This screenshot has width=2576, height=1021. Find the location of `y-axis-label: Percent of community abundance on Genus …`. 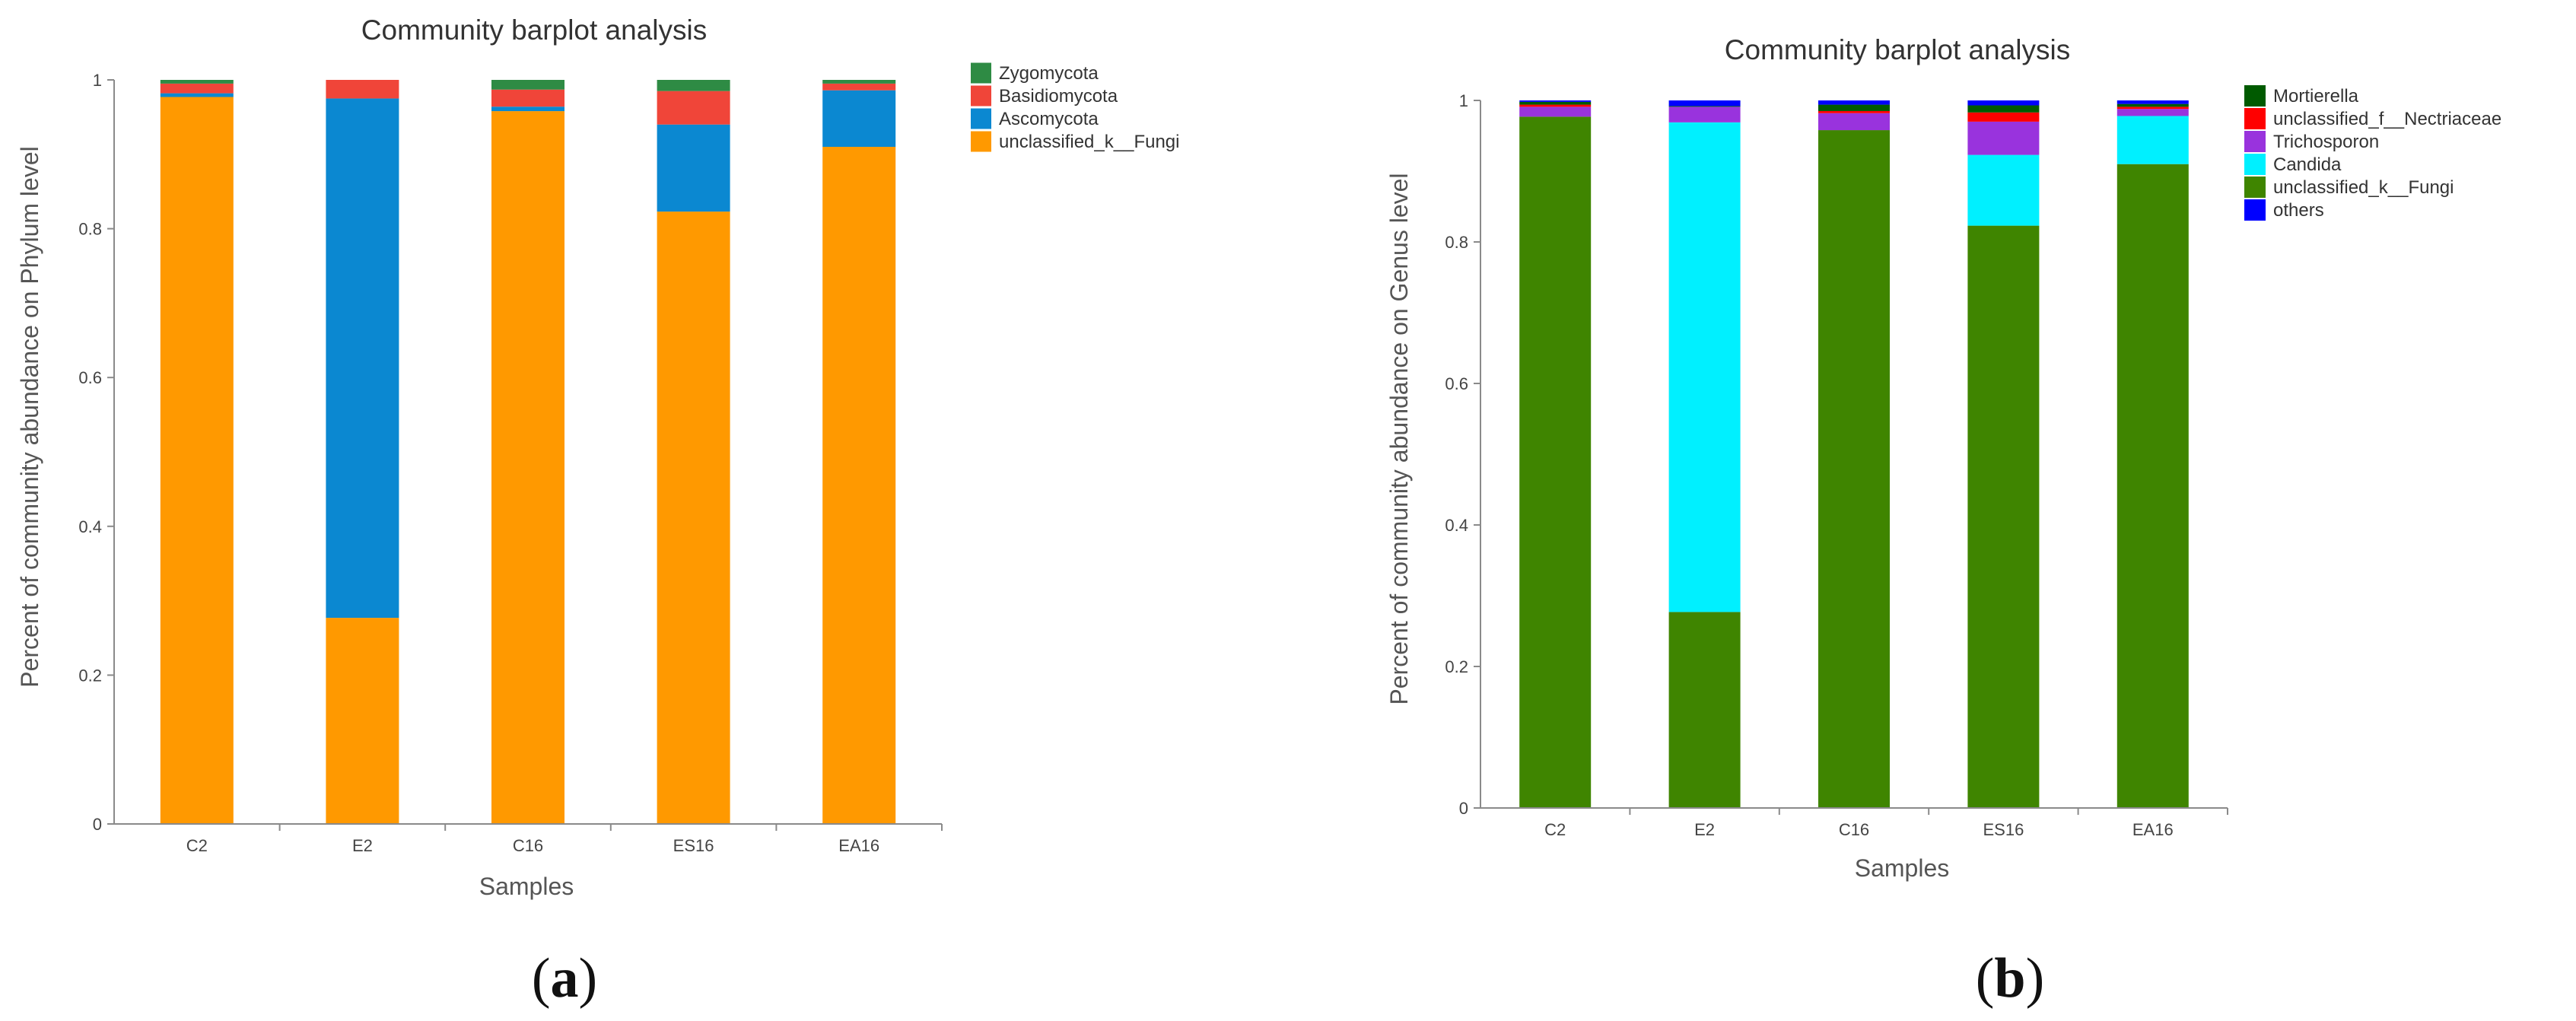

y-axis-label: Percent of community abundance on Genus … is located at coordinates (1399, 439).